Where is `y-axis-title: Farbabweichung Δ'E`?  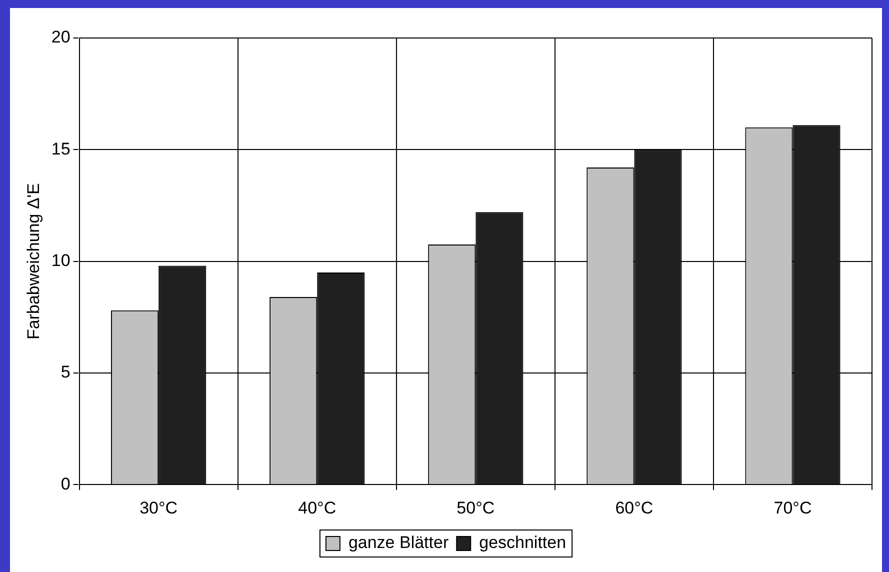
y-axis-title: Farbabweichung Δ'E is located at coordinates (33, 261).